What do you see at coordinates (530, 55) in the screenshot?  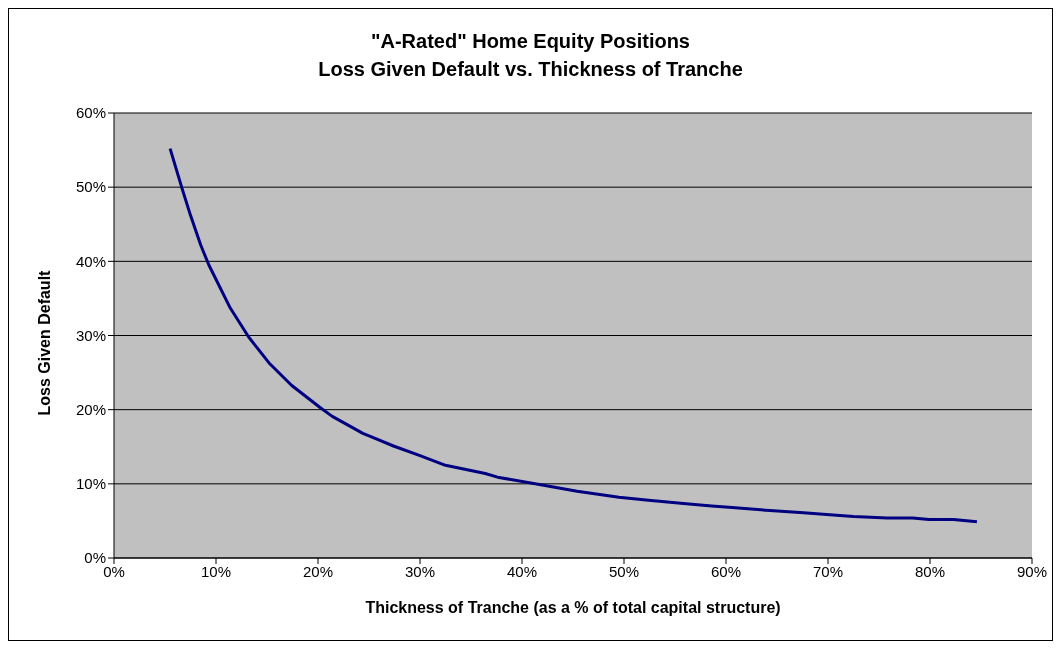 I see `chart-title: "A-Rated" Home Equity Positions Loss Given Default vs. Thickness of Tranche` at bounding box center [530, 55].